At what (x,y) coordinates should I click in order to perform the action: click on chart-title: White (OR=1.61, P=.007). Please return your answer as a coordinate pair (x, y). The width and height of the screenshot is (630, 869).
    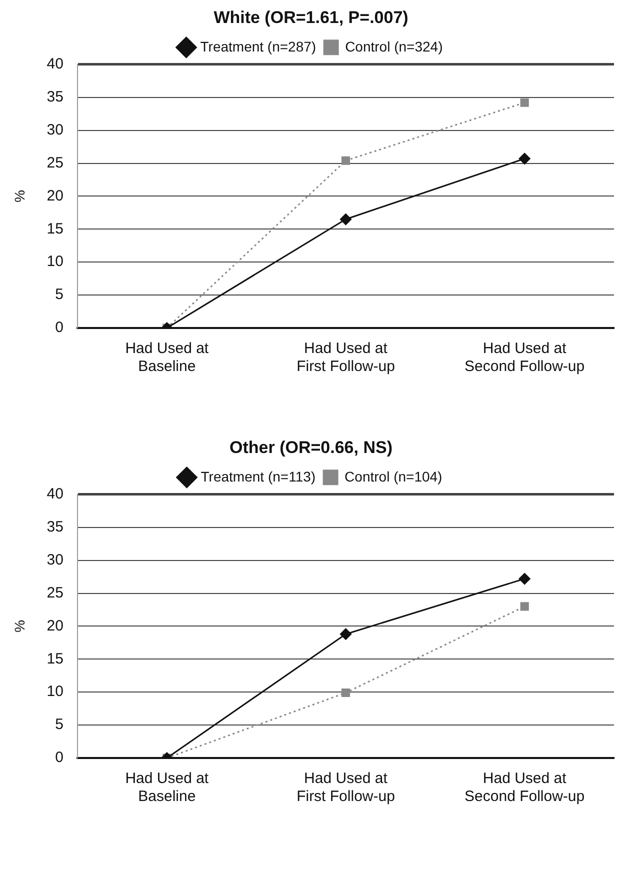
    Looking at the image, I should click on (311, 17).